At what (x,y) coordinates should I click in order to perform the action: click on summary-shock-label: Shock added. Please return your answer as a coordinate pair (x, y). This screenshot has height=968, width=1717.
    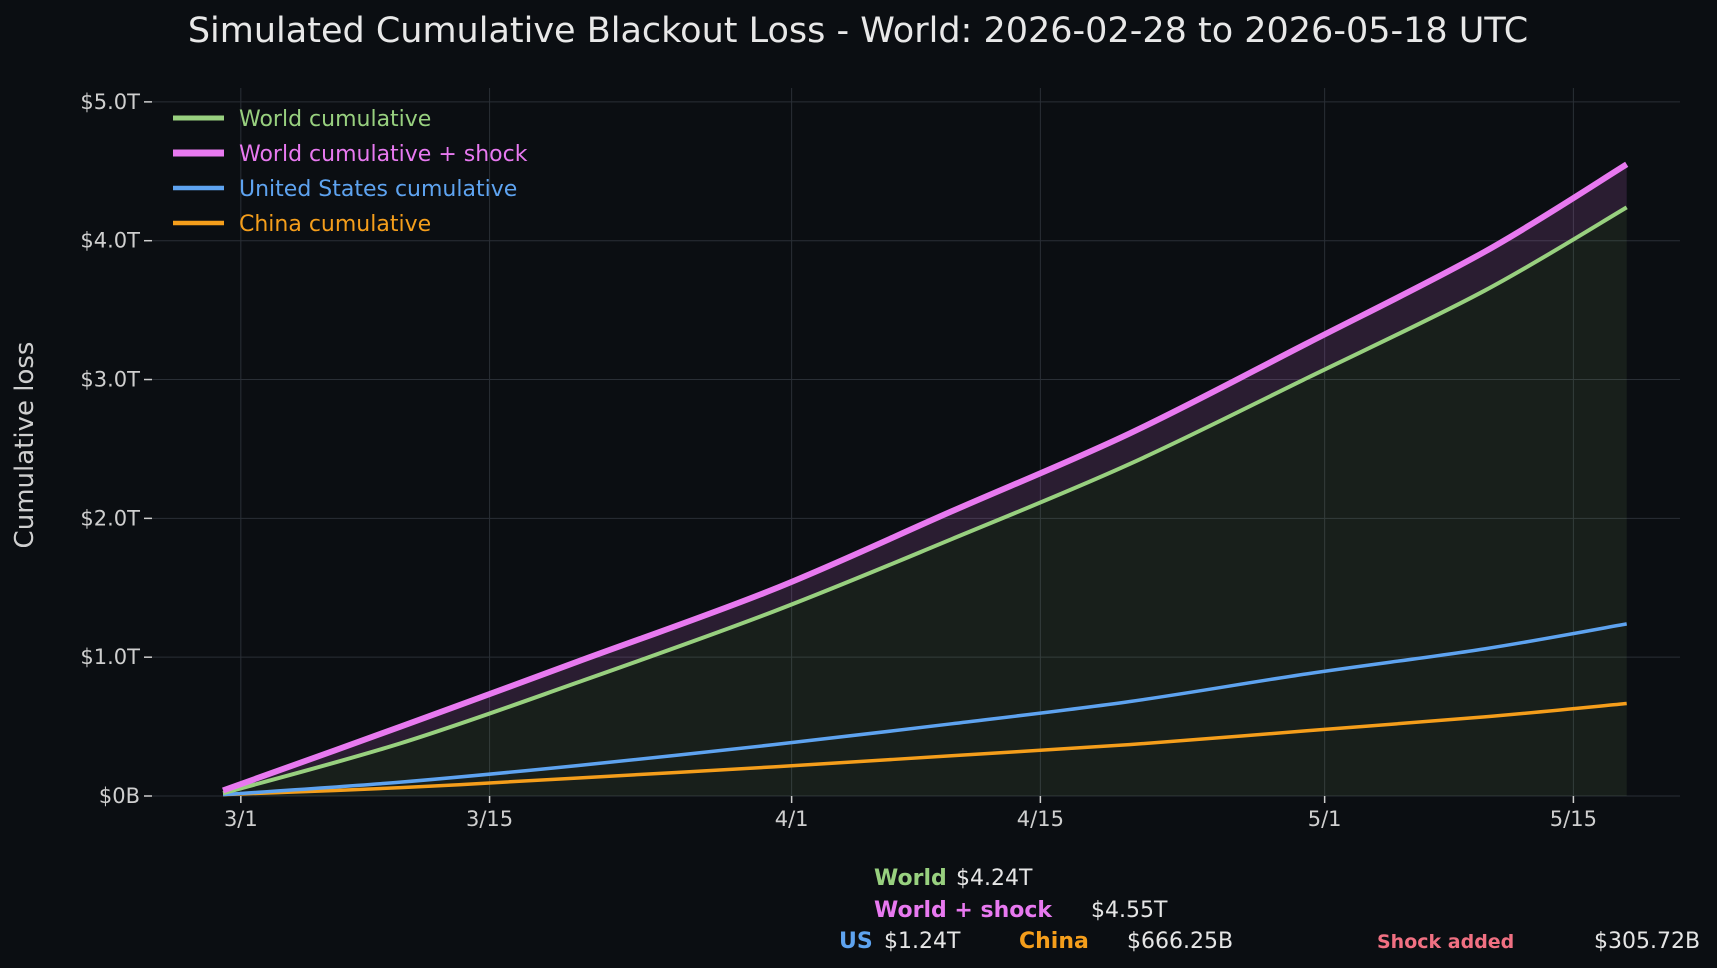
    Looking at the image, I should click on (1445, 942).